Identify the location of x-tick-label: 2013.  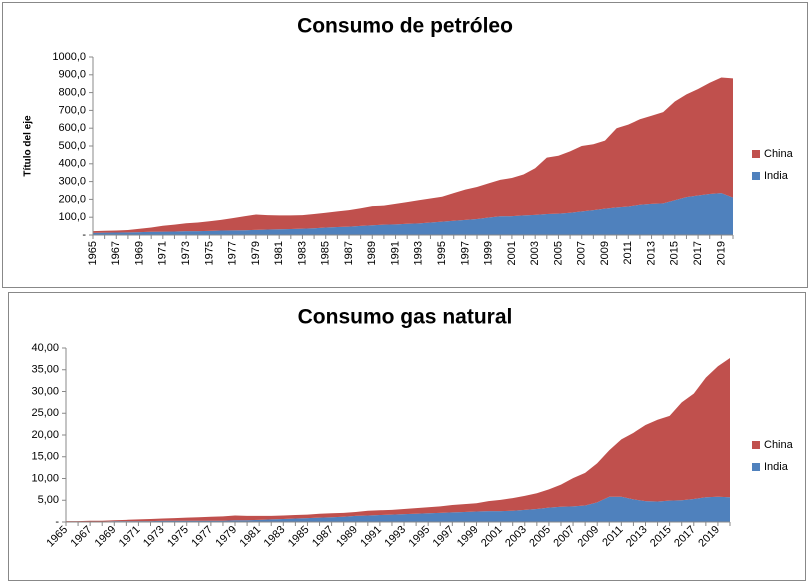
(651, 253).